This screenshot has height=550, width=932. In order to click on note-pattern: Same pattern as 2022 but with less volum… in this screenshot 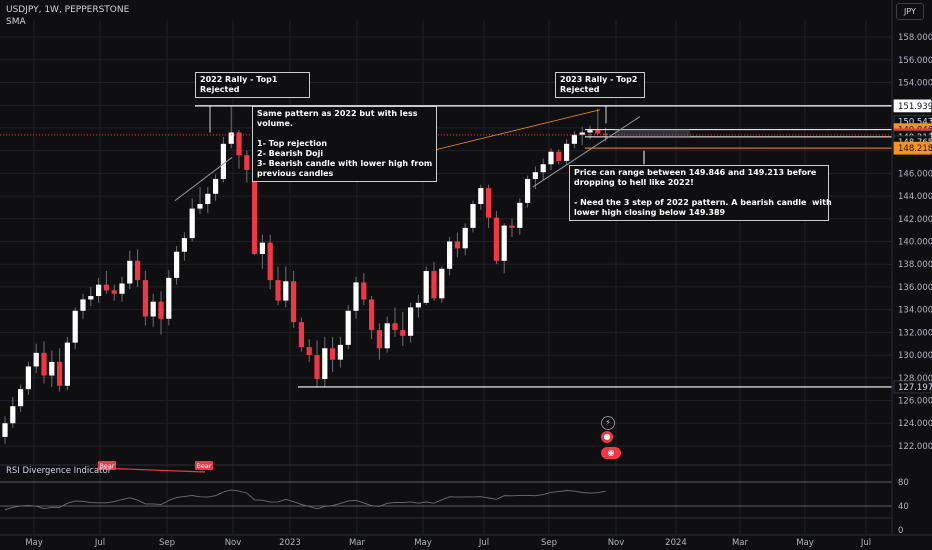, I will do `click(344, 144)`.